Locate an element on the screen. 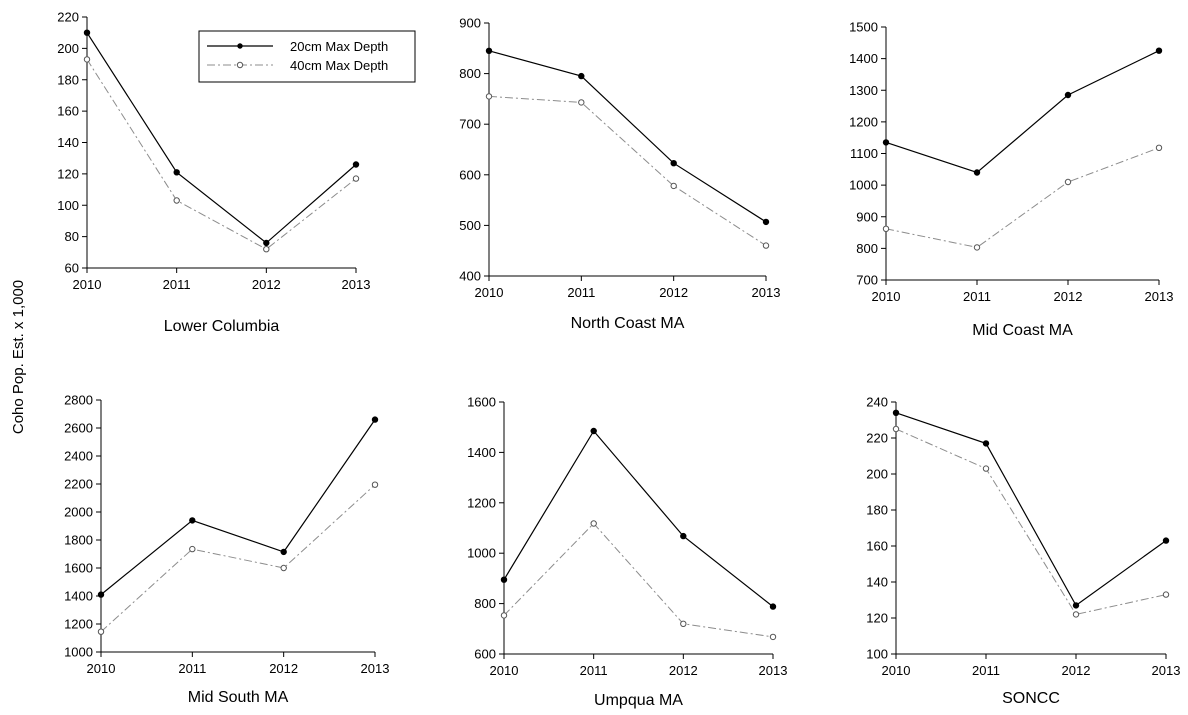  y-tick-label: 2400 is located at coordinates (78, 456).